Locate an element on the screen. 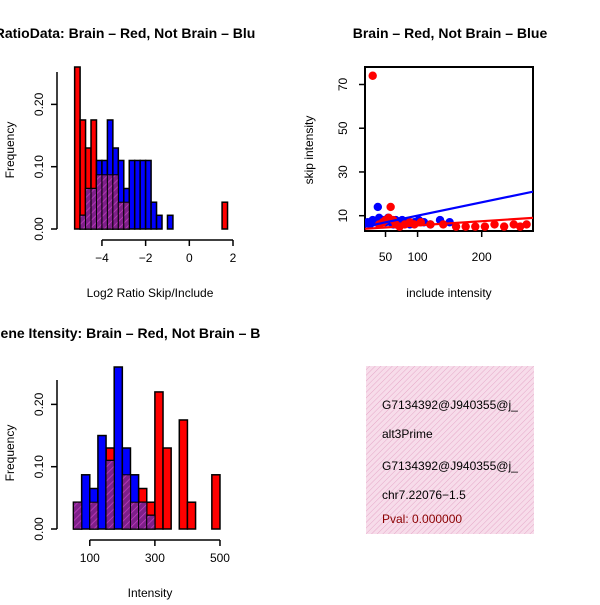 This screenshot has width=600, height=605. ratio-histogram-title: RatioData: Brain – Red, Not Brain – Blu is located at coordinates (127, 33).